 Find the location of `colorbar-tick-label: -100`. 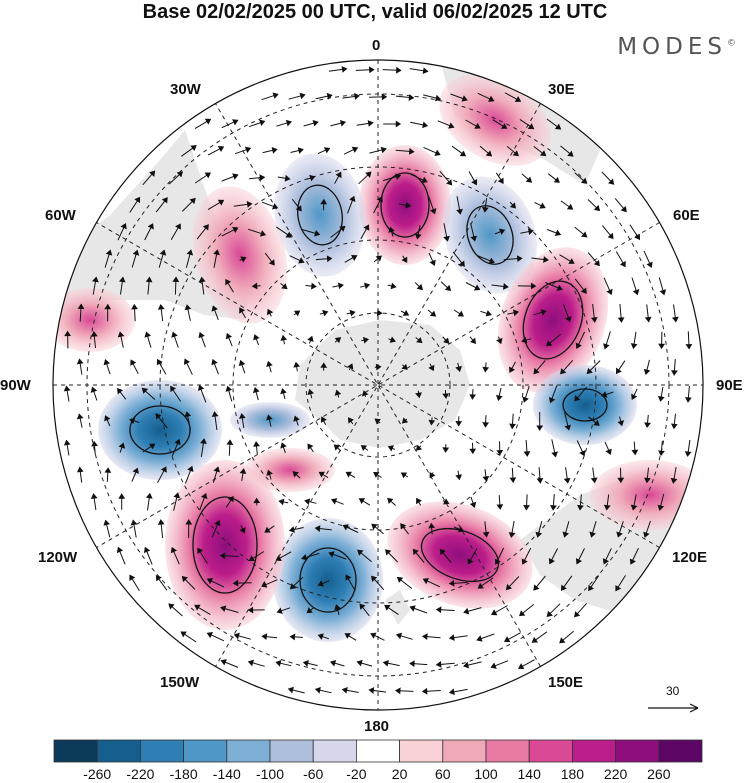

colorbar-tick-label: -100 is located at coordinates (270, 774).